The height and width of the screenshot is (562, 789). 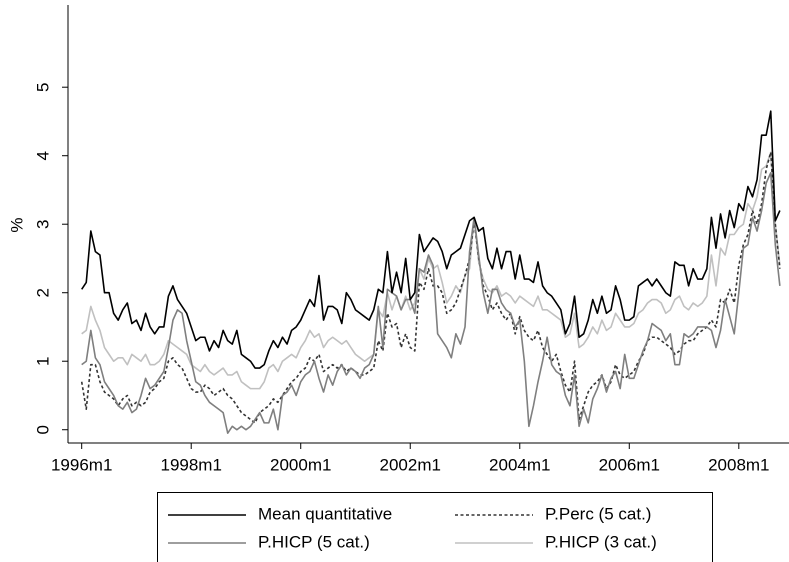 I want to click on legend-label: P.HICP (3 cat.), so click(x=601, y=541).